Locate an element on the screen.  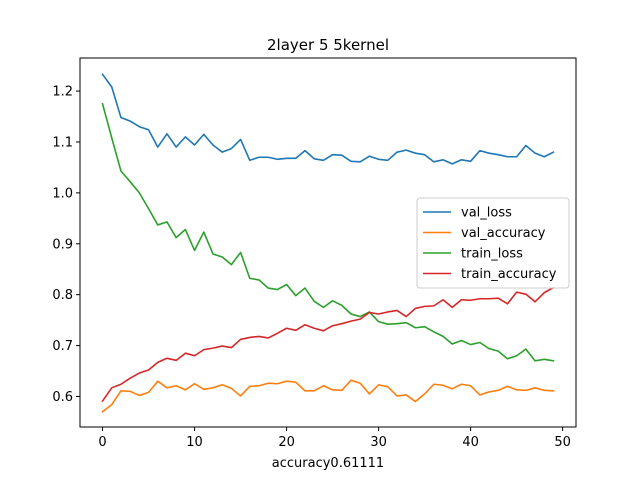
legend-box is located at coordinates (493, 243).